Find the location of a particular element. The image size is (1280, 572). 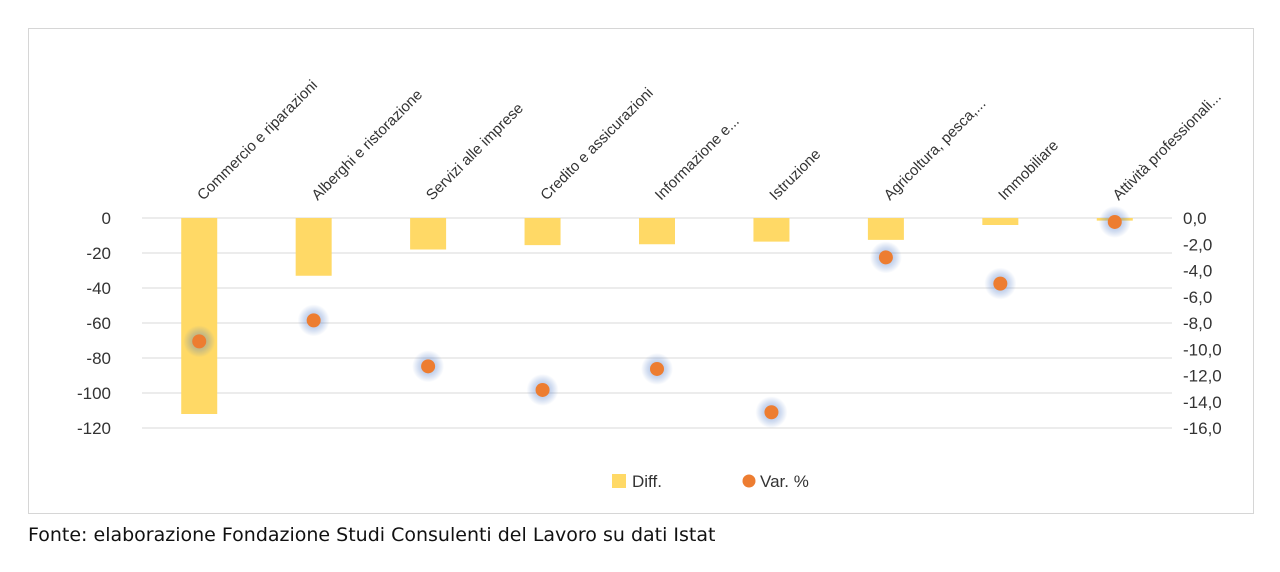

legend-marker-var is located at coordinates (749, 481).